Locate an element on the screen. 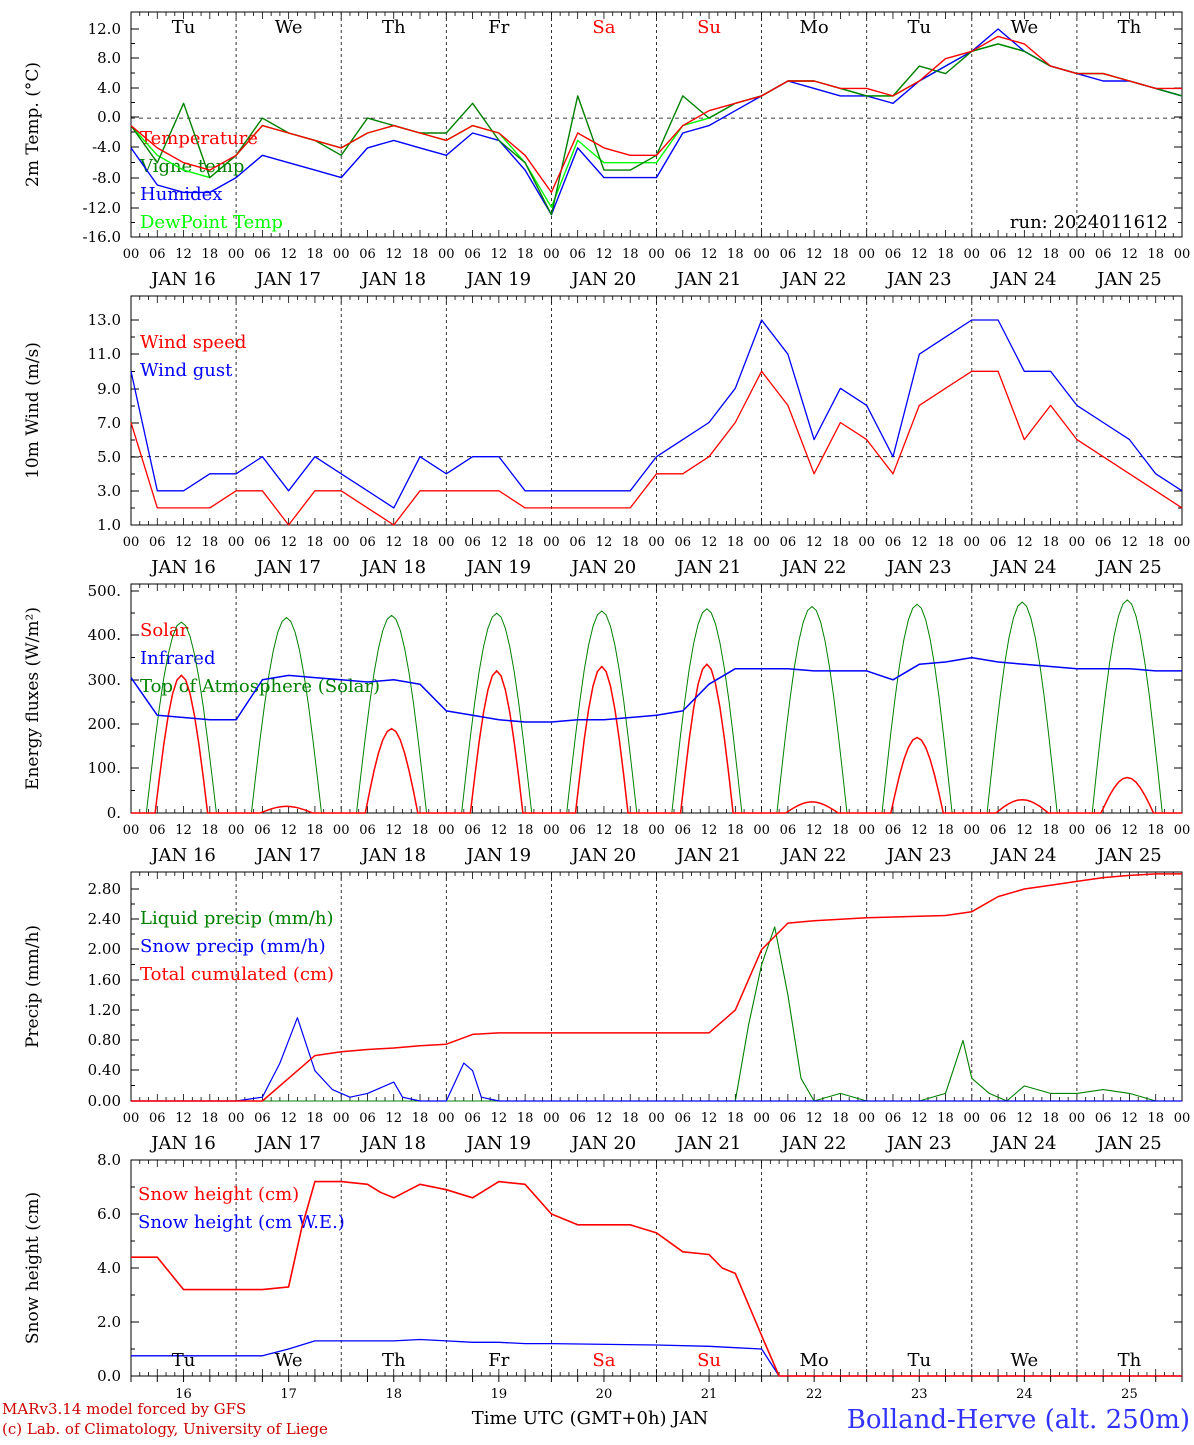  legend-entry: Snow height (cm W.E.) is located at coordinates (241, 1222).